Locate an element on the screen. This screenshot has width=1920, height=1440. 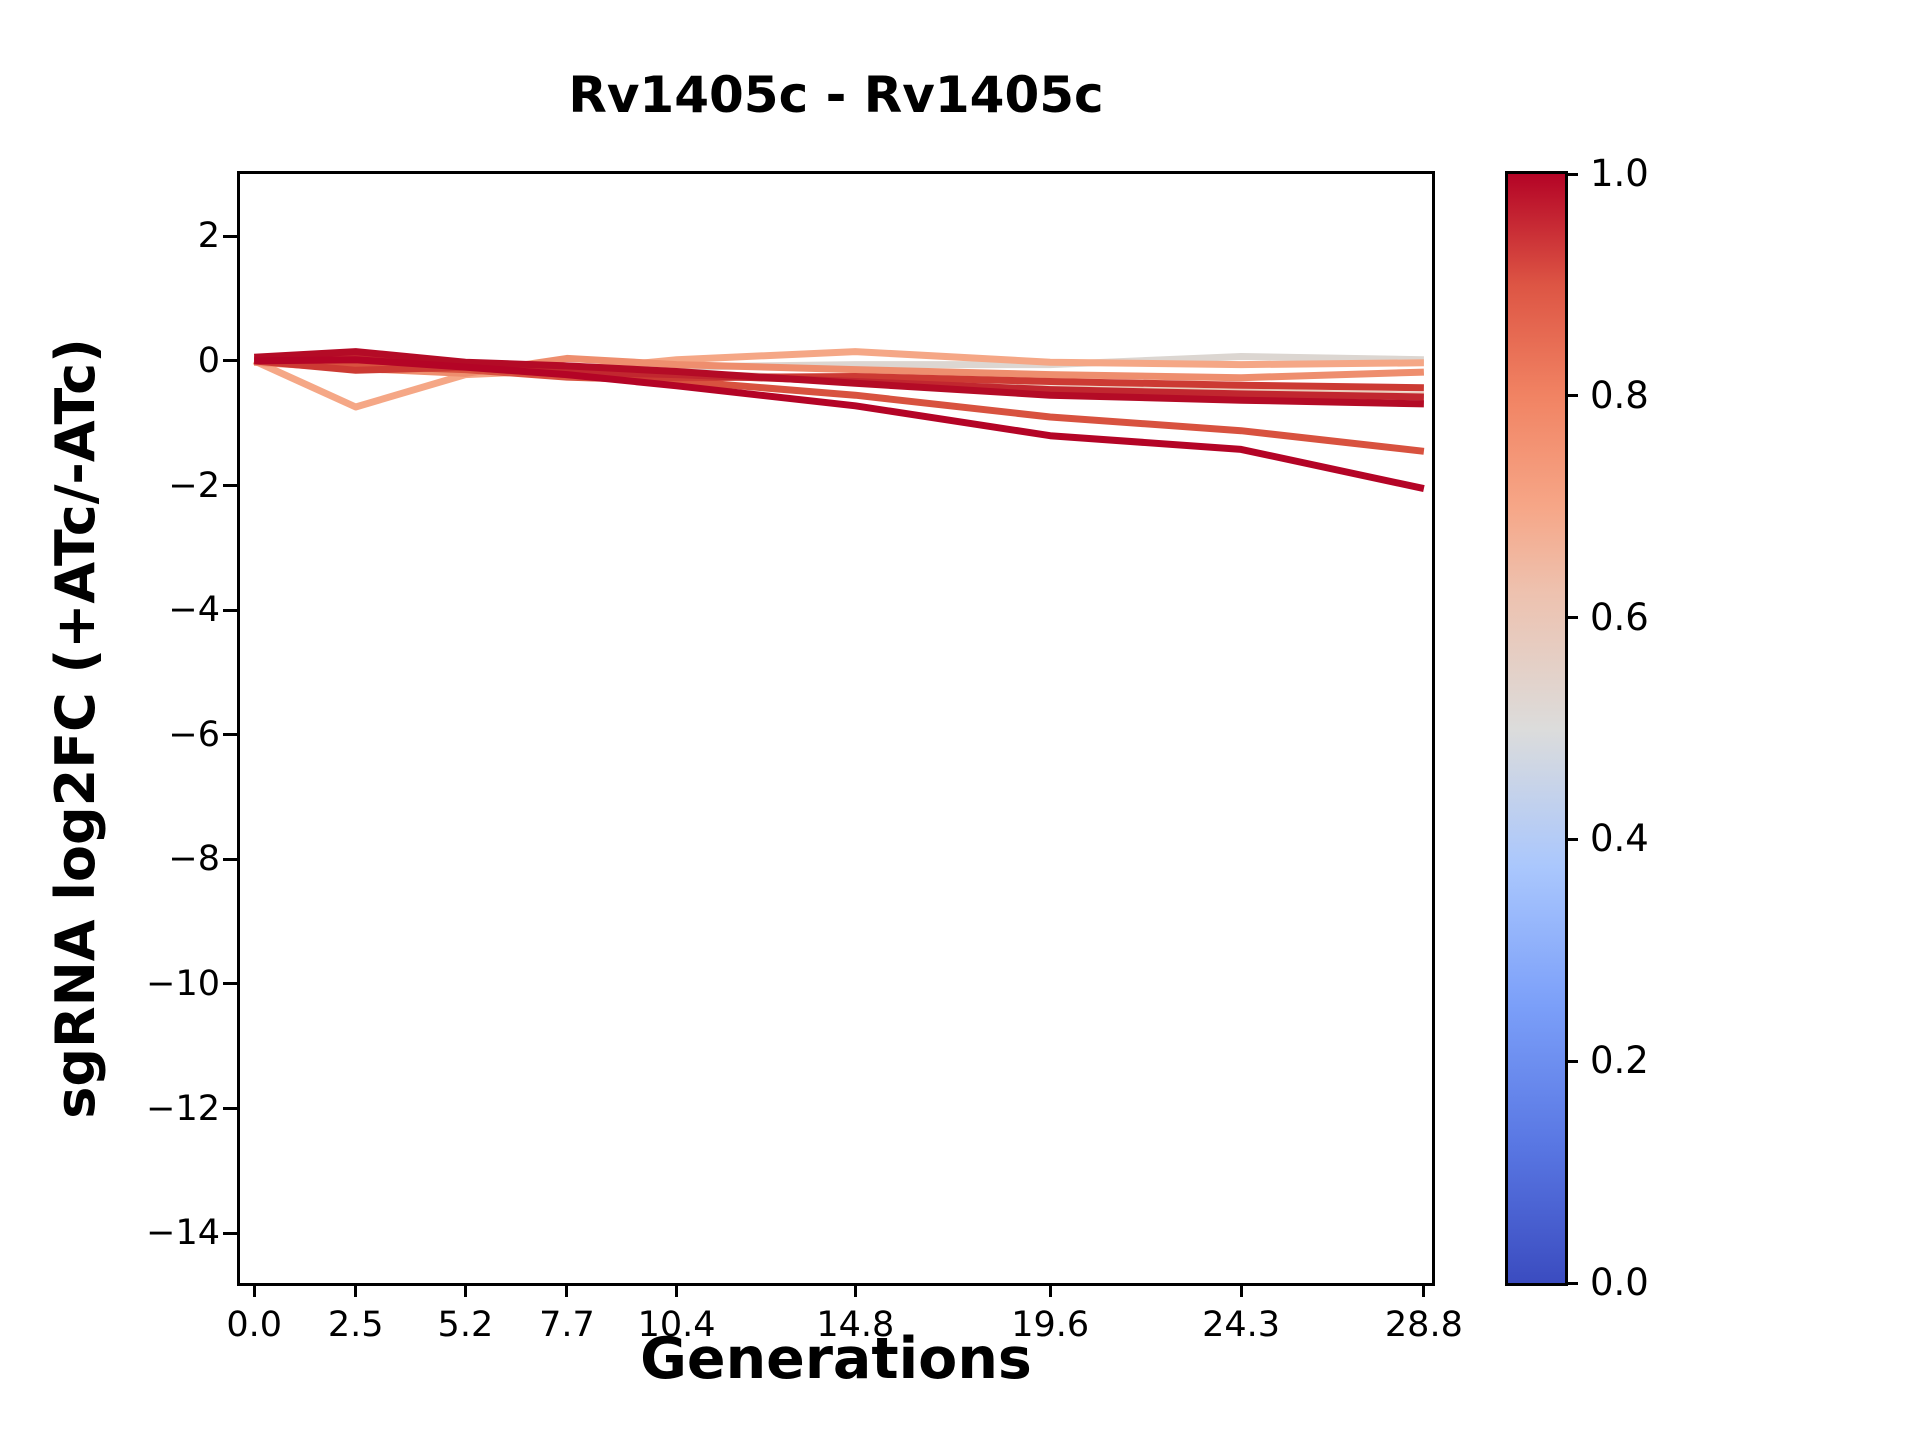
x-axis-label: Generations is located at coordinates (836, 1359).